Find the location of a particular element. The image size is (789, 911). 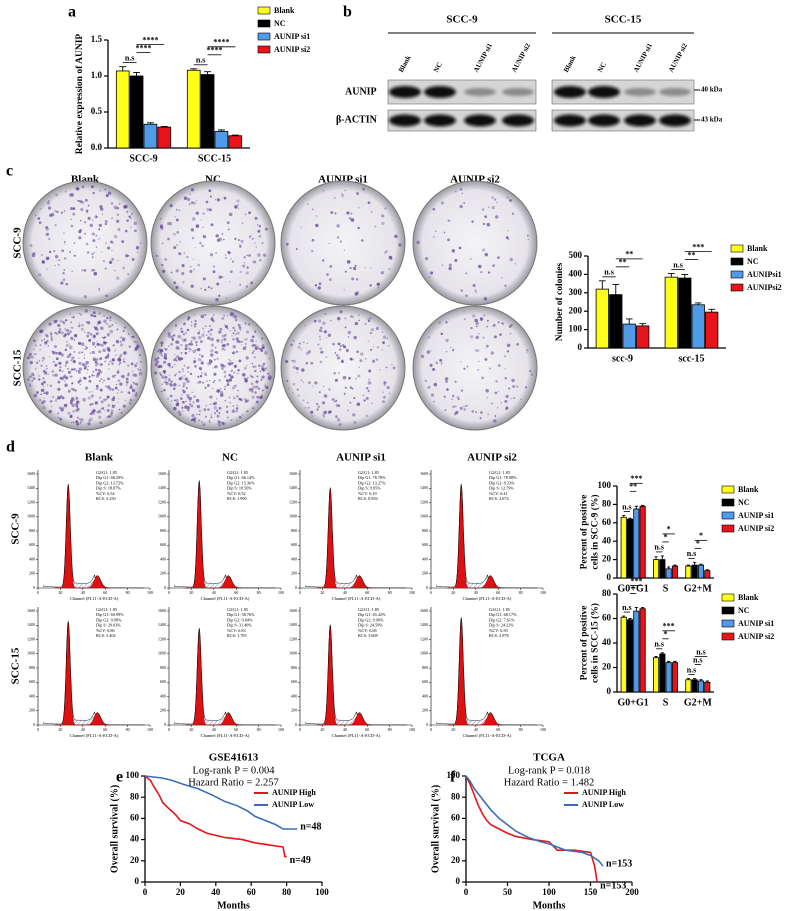

y-tick-label: 600 is located at coordinates (32, 544).